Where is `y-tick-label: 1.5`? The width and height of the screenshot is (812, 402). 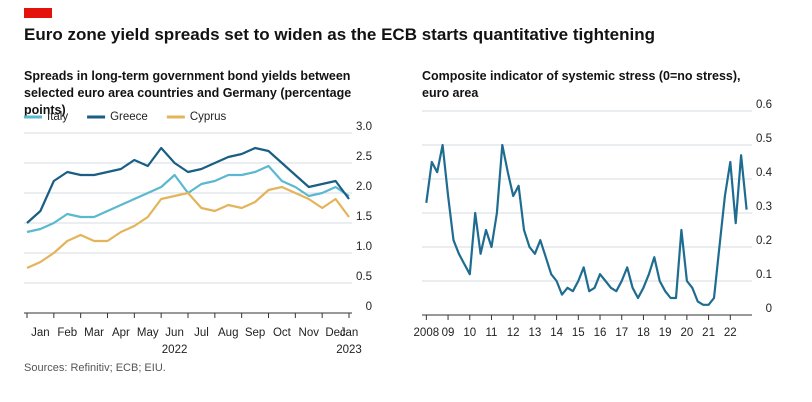 y-tick-label: 1.5 is located at coordinates (364, 217).